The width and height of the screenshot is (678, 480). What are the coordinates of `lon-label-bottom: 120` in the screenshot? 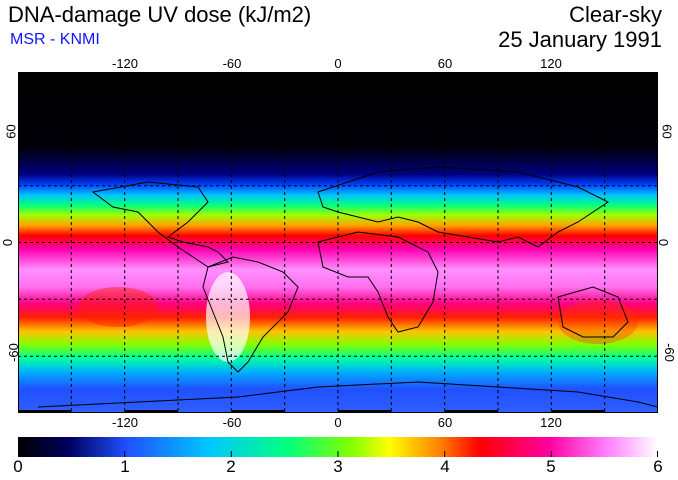 It's located at (551, 422).